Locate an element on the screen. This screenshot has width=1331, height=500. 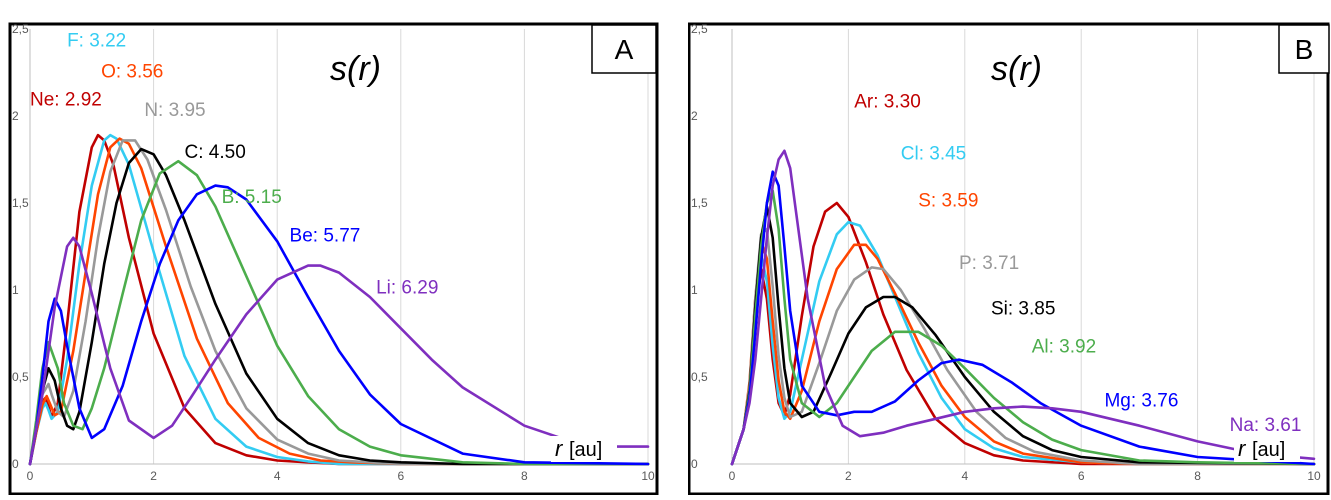
chart-b-series-label-1: Cl: 3.45 is located at coordinates (933, 154).